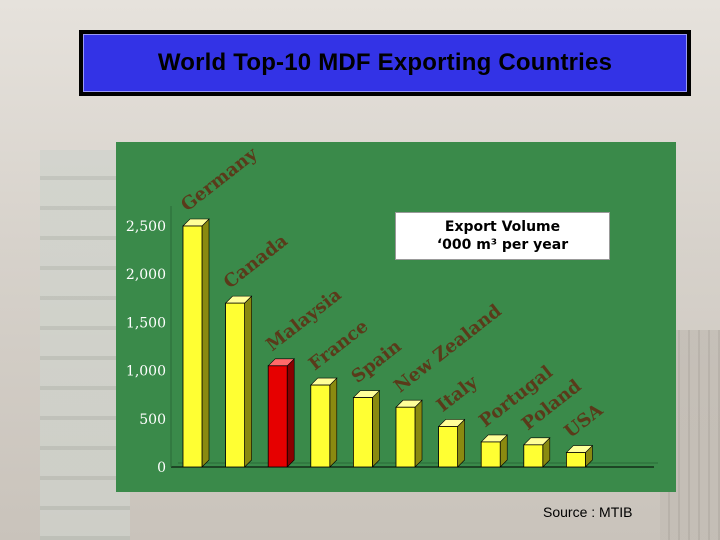  What do you see at coordinates (152, 420) in the screenshot?
I see `y-tick-label: 500` at bounding box center [152, 420].